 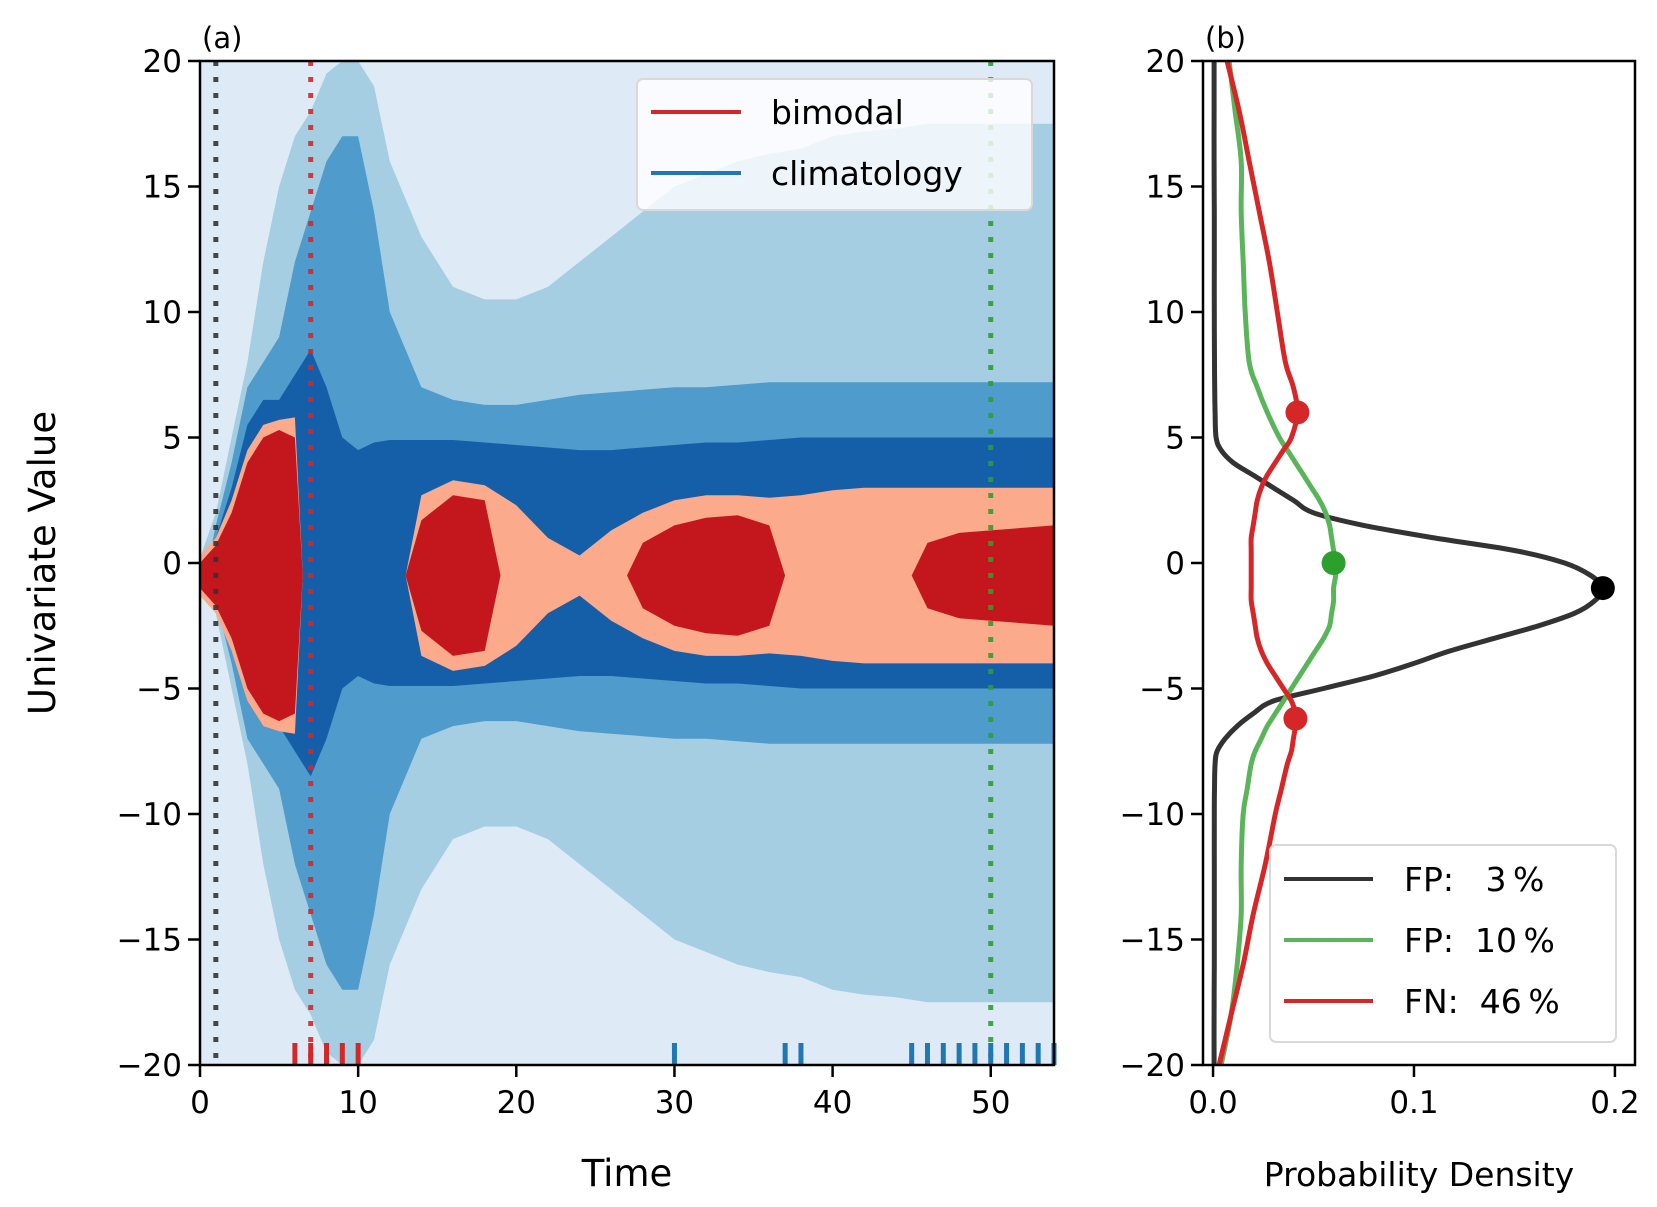 I want to click on y-axis-label-a: Univariate Value, so click(x=42, y=563).